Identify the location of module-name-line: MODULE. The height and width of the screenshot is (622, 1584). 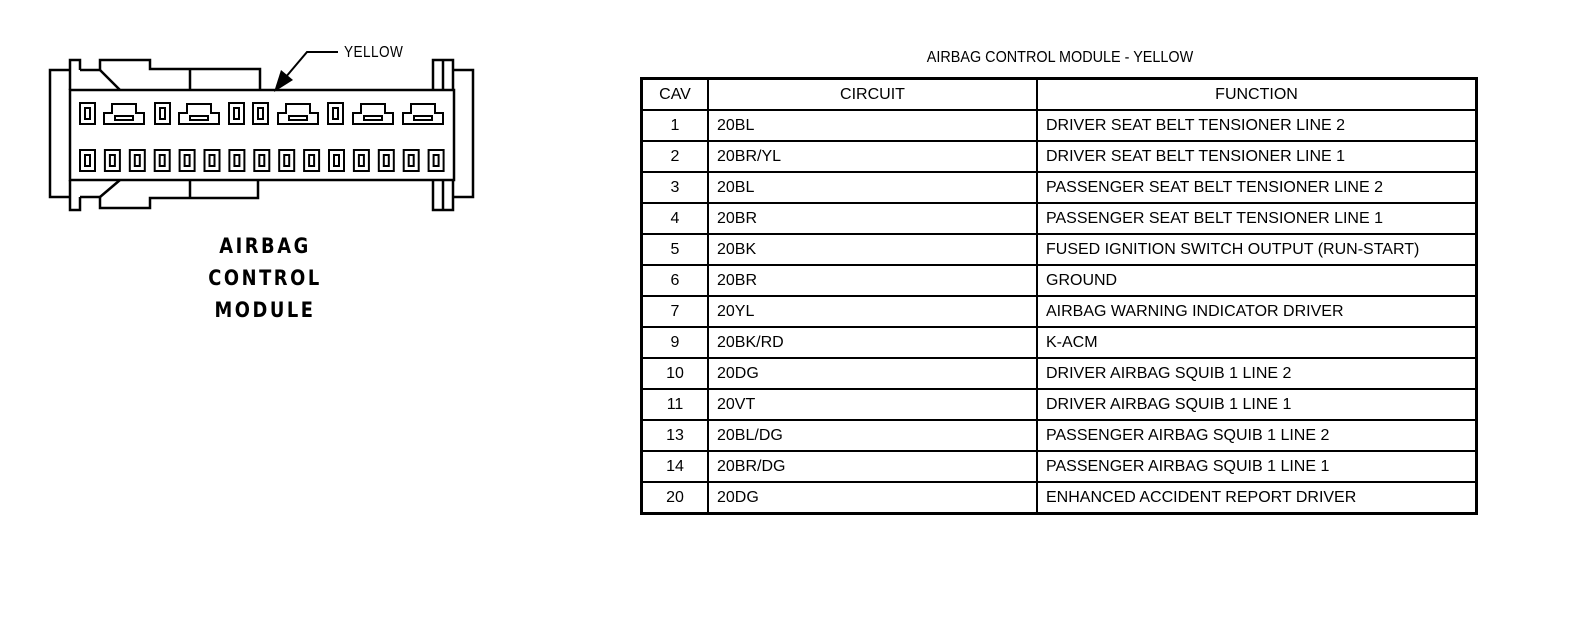
(265, 310).